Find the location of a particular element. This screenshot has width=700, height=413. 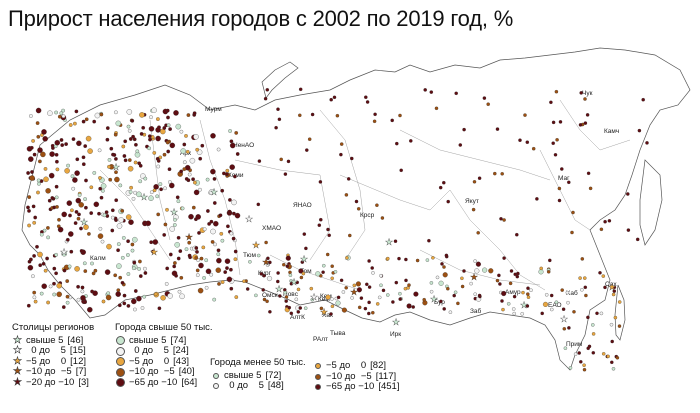

legend-small-count: [451] is located at coordinates (389, 386).